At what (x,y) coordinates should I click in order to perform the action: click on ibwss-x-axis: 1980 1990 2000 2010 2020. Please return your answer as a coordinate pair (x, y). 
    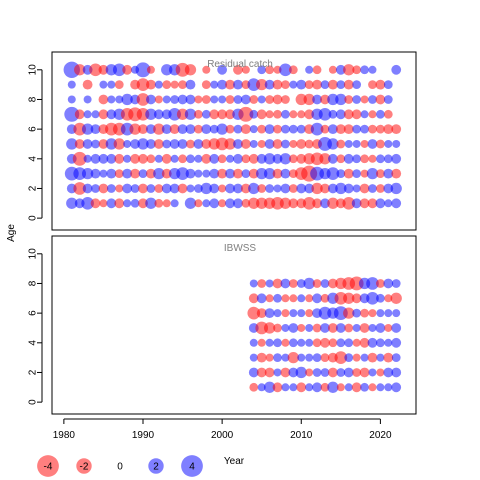
    Looking at the image, I should click on (222, 429).